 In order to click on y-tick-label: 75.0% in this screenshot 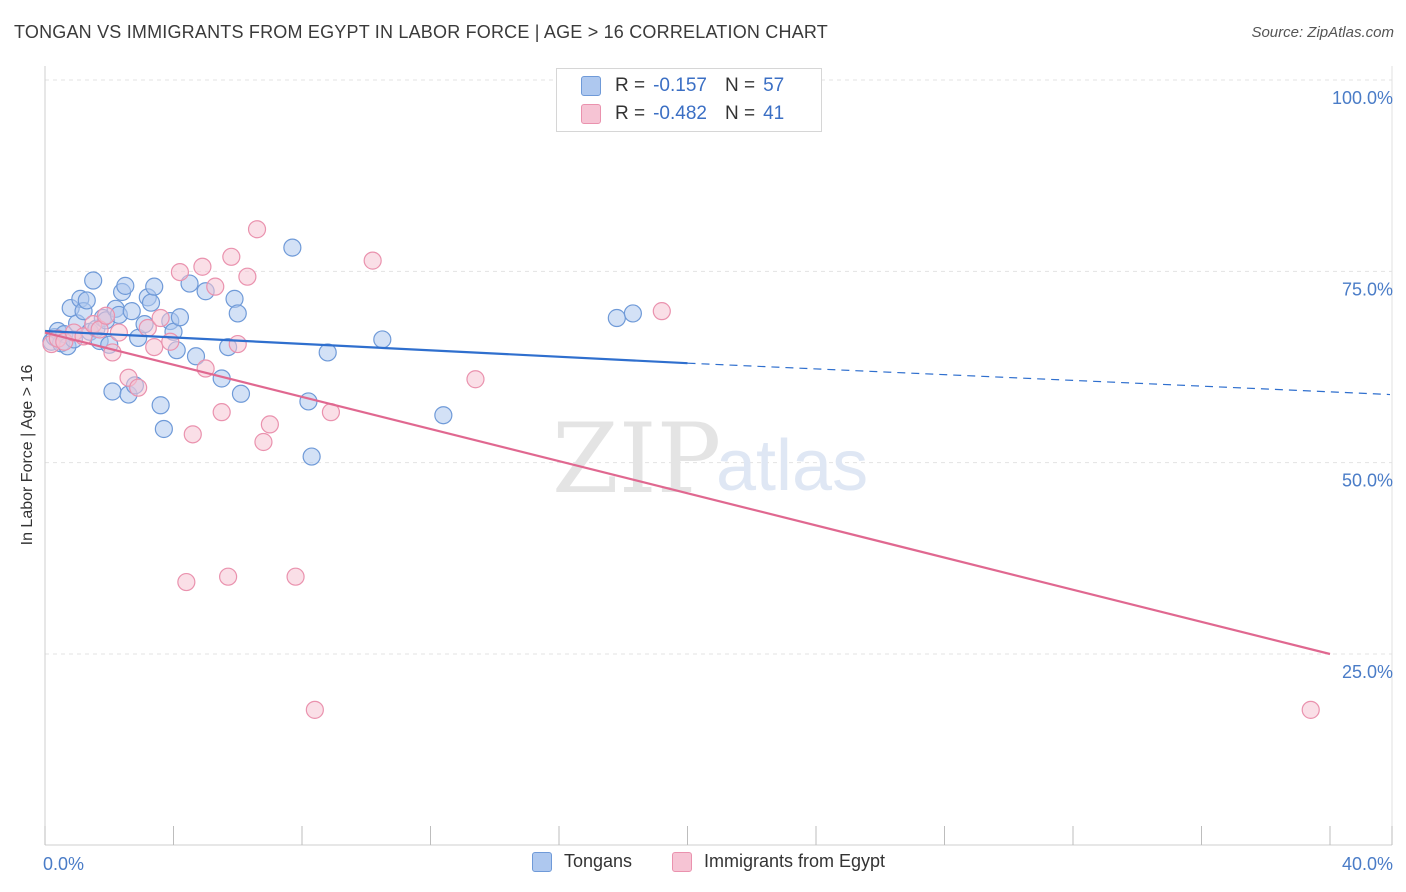, I will do `click(1367, 289)`.